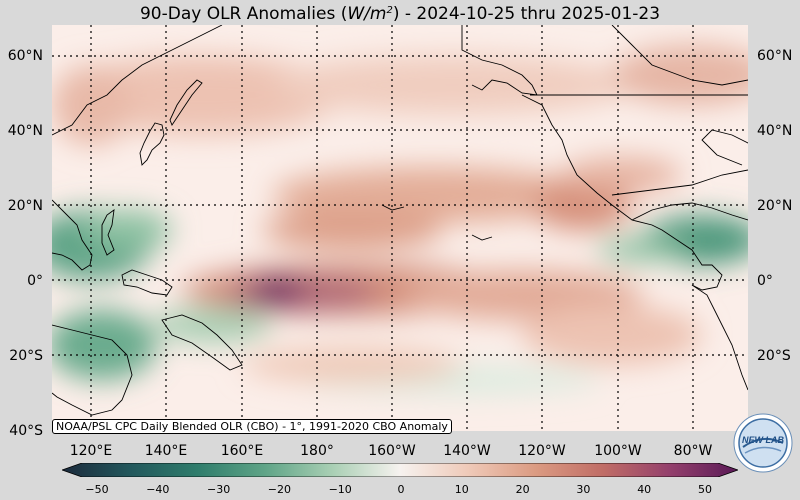 The width and height of the screenshot is (800, 500). I want to click on colorbar-tick-label: −40, so click(158, 489).